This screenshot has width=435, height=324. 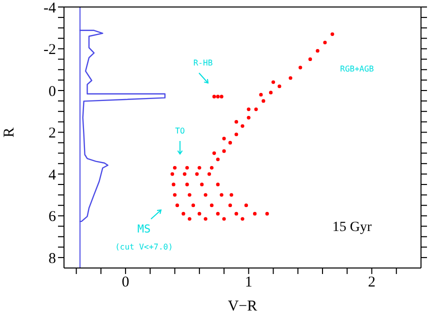 I want to click on x-axis-title: V−R, so click(x=243, y=306).